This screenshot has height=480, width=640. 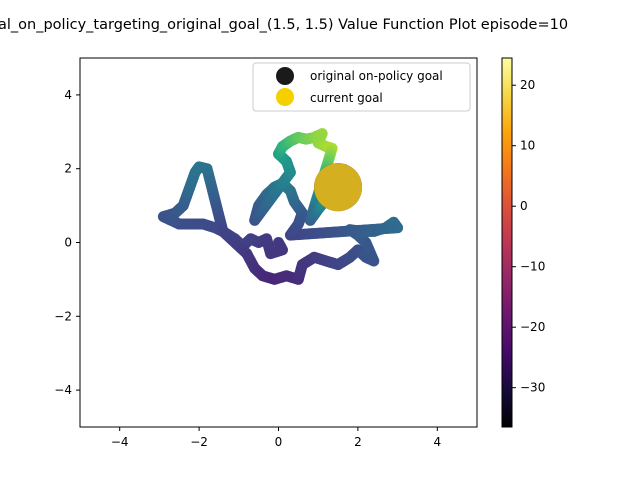 I want to click on colorbar-gradient, so click(x=507, y=242).